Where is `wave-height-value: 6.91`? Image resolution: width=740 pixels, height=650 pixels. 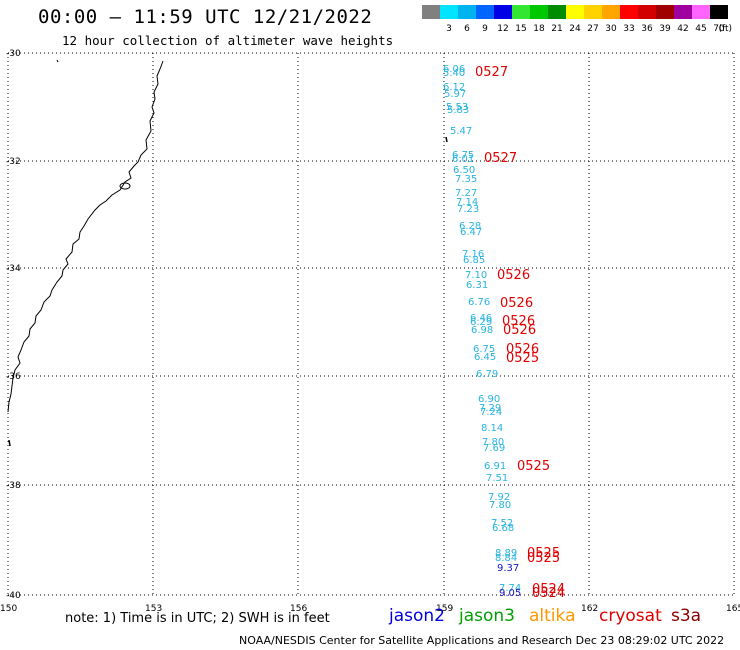
wave-height-value: 6.91 is located at coordinates (495, 466).